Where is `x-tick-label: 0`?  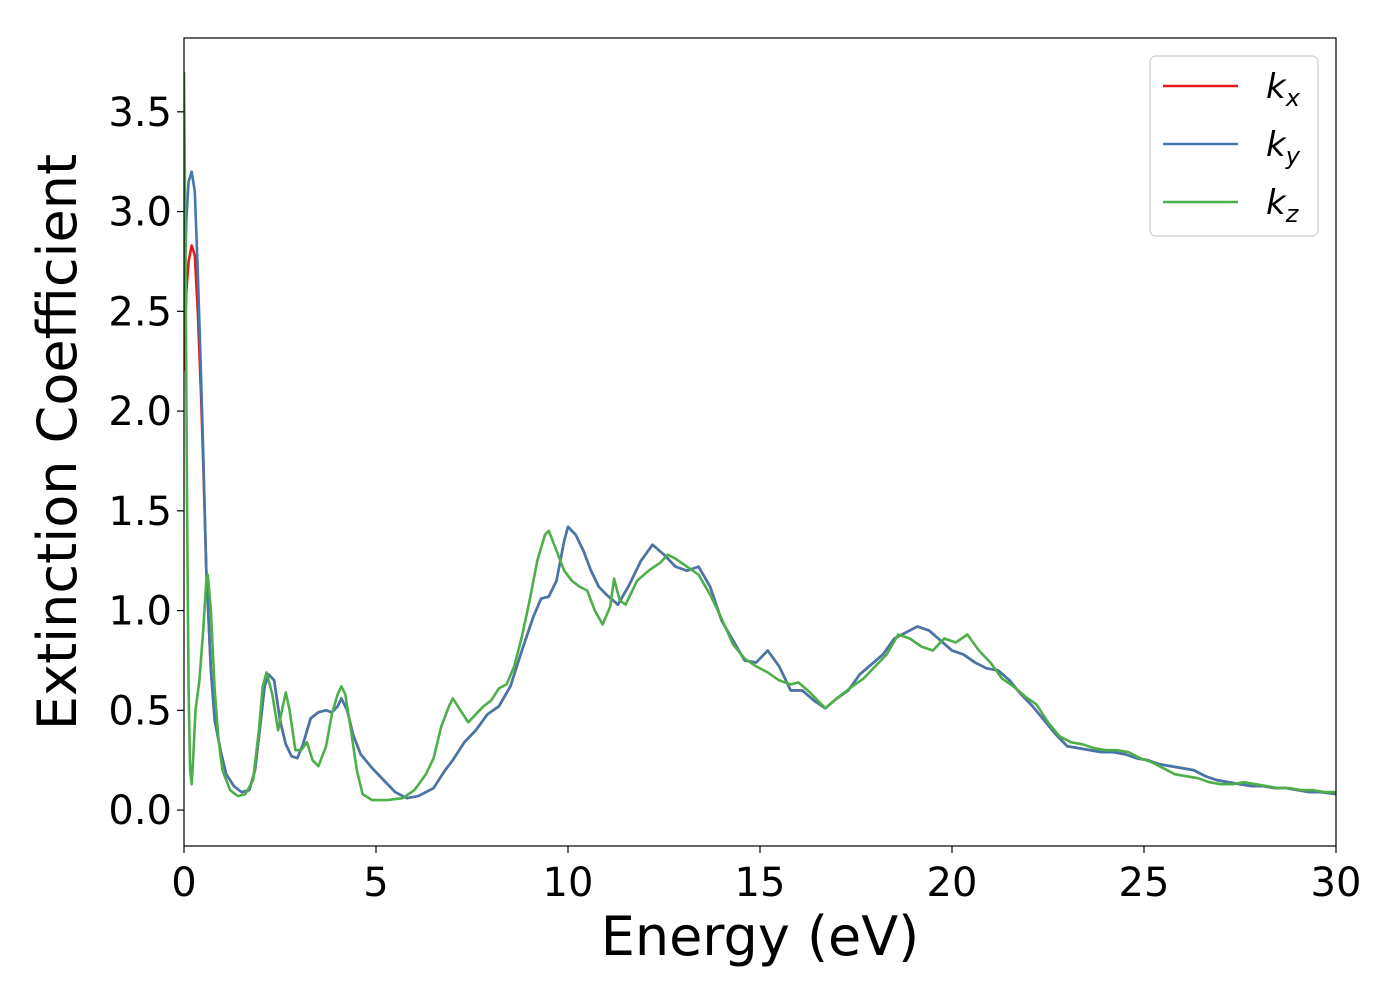 x-tick-label: 0 is located at coordinates (183, 883).